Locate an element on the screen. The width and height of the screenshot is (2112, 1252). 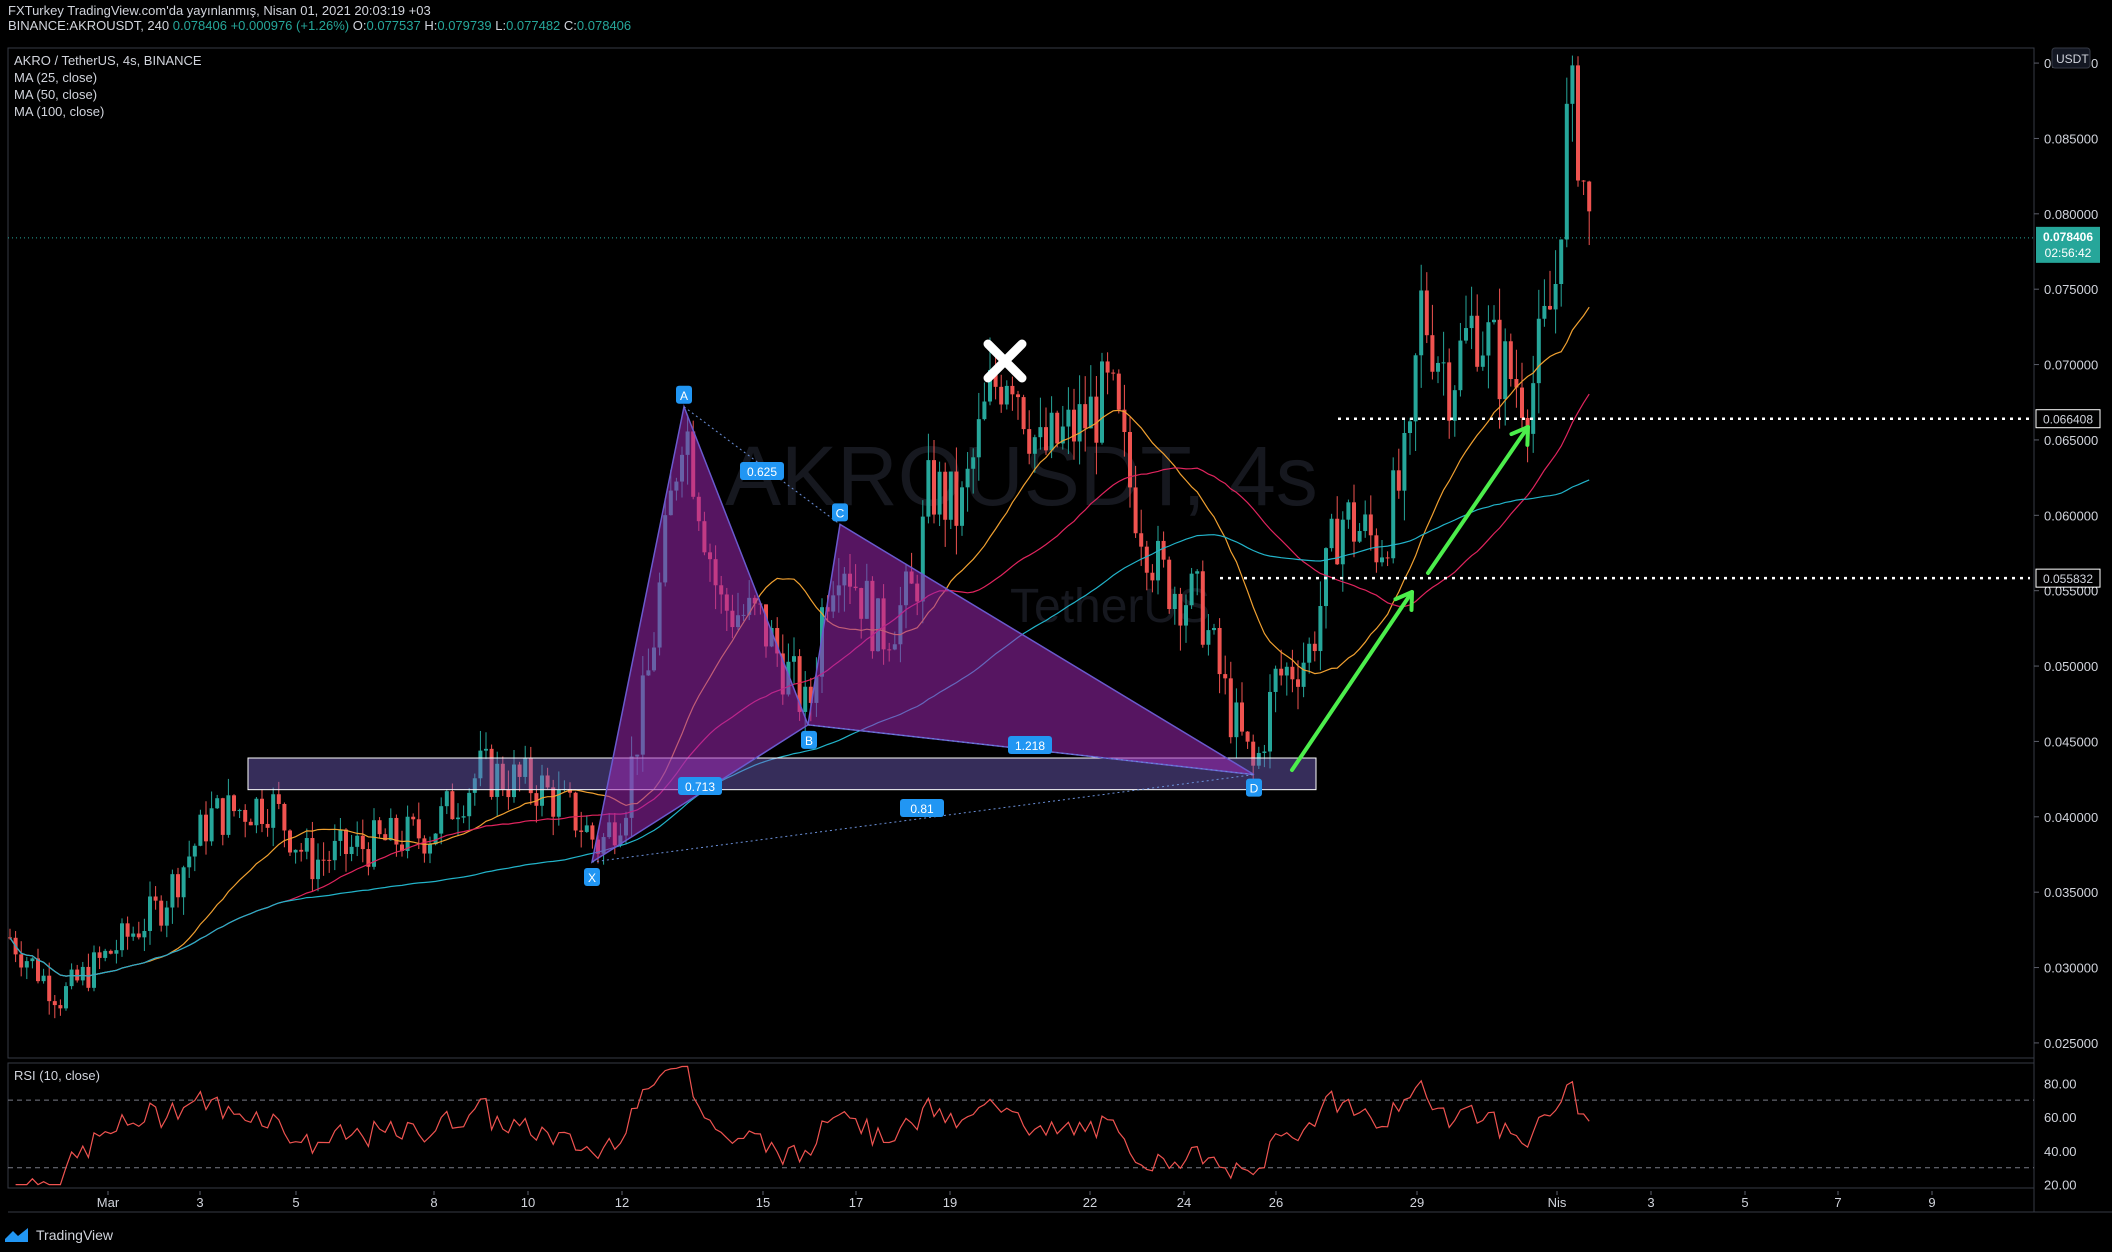
last-value: 0.078406 is located at coordinates (199, 25).